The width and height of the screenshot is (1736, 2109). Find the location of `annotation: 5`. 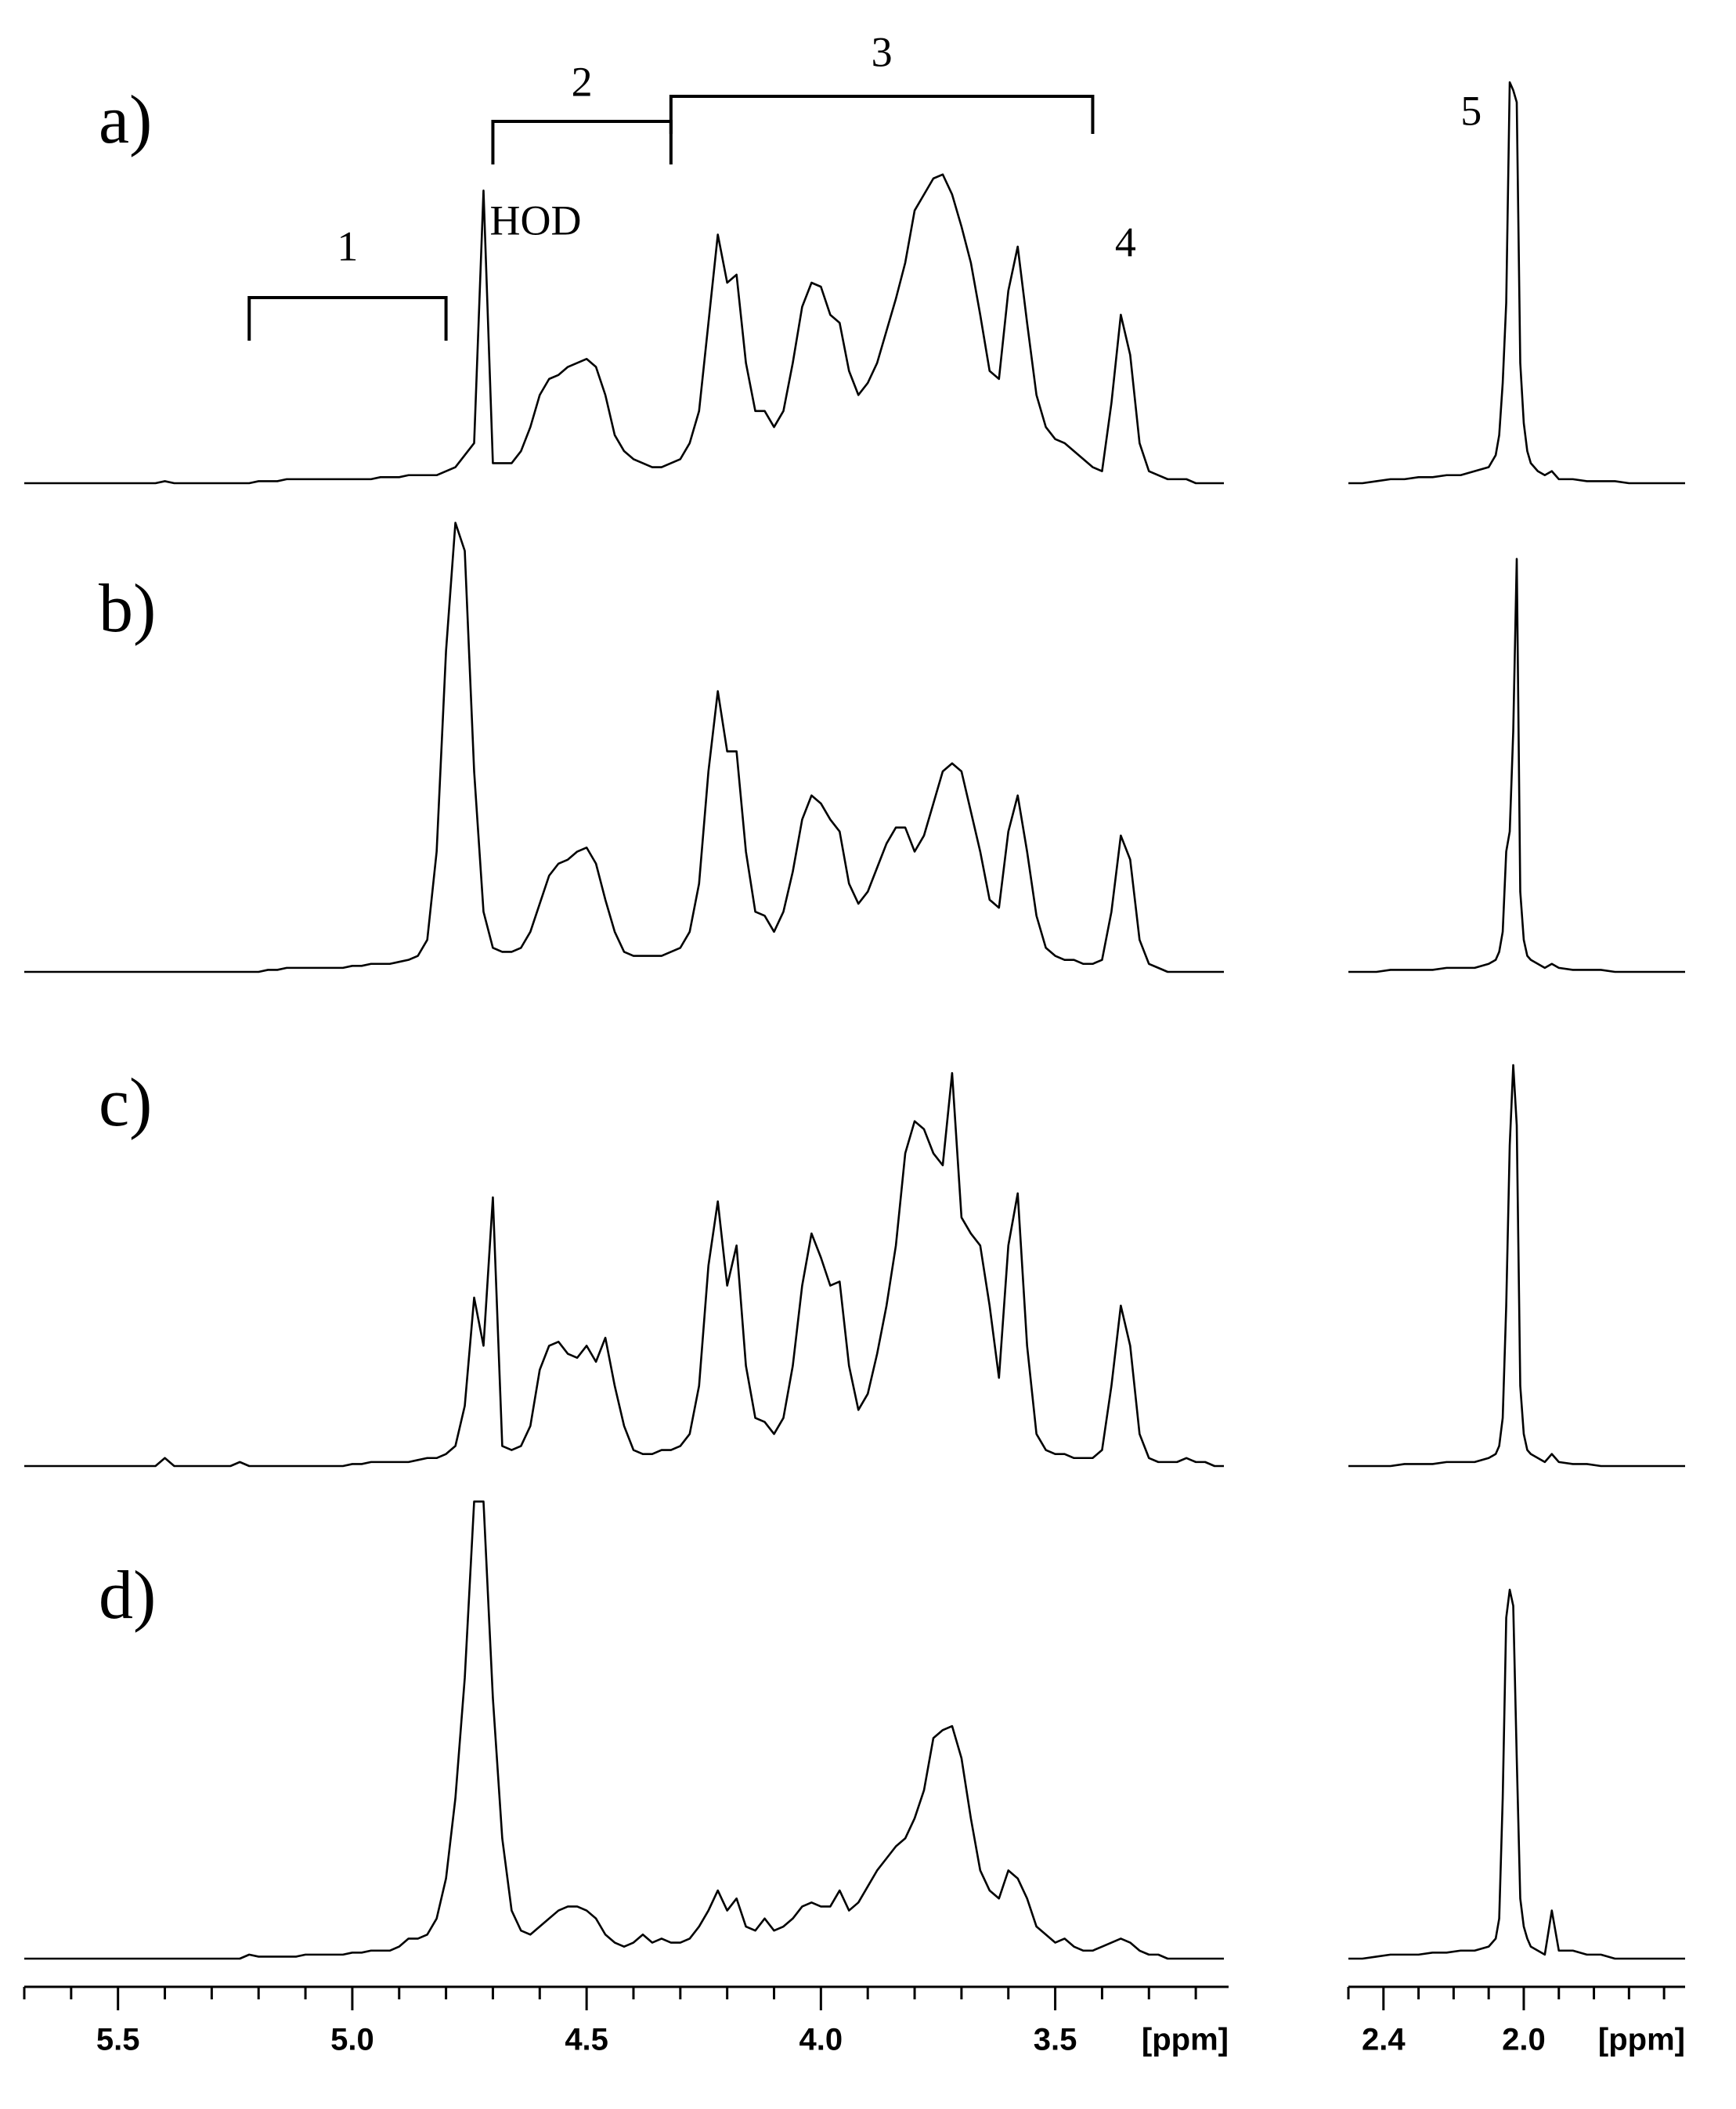

annotation: 5 is located at coordinates (1471, 110).